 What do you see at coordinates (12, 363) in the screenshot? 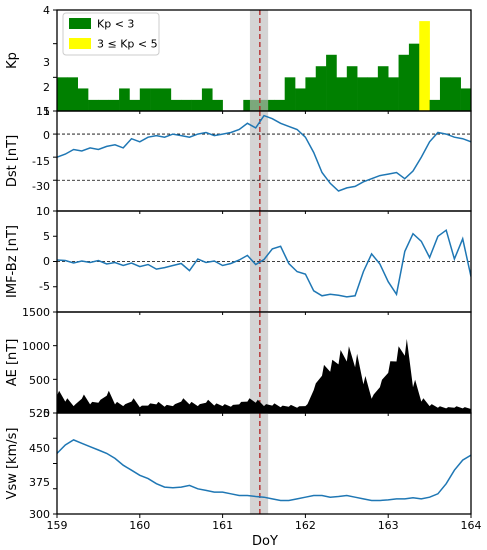
I see `y-axis-label: AE [nT]` at bounding box center [12, 363].